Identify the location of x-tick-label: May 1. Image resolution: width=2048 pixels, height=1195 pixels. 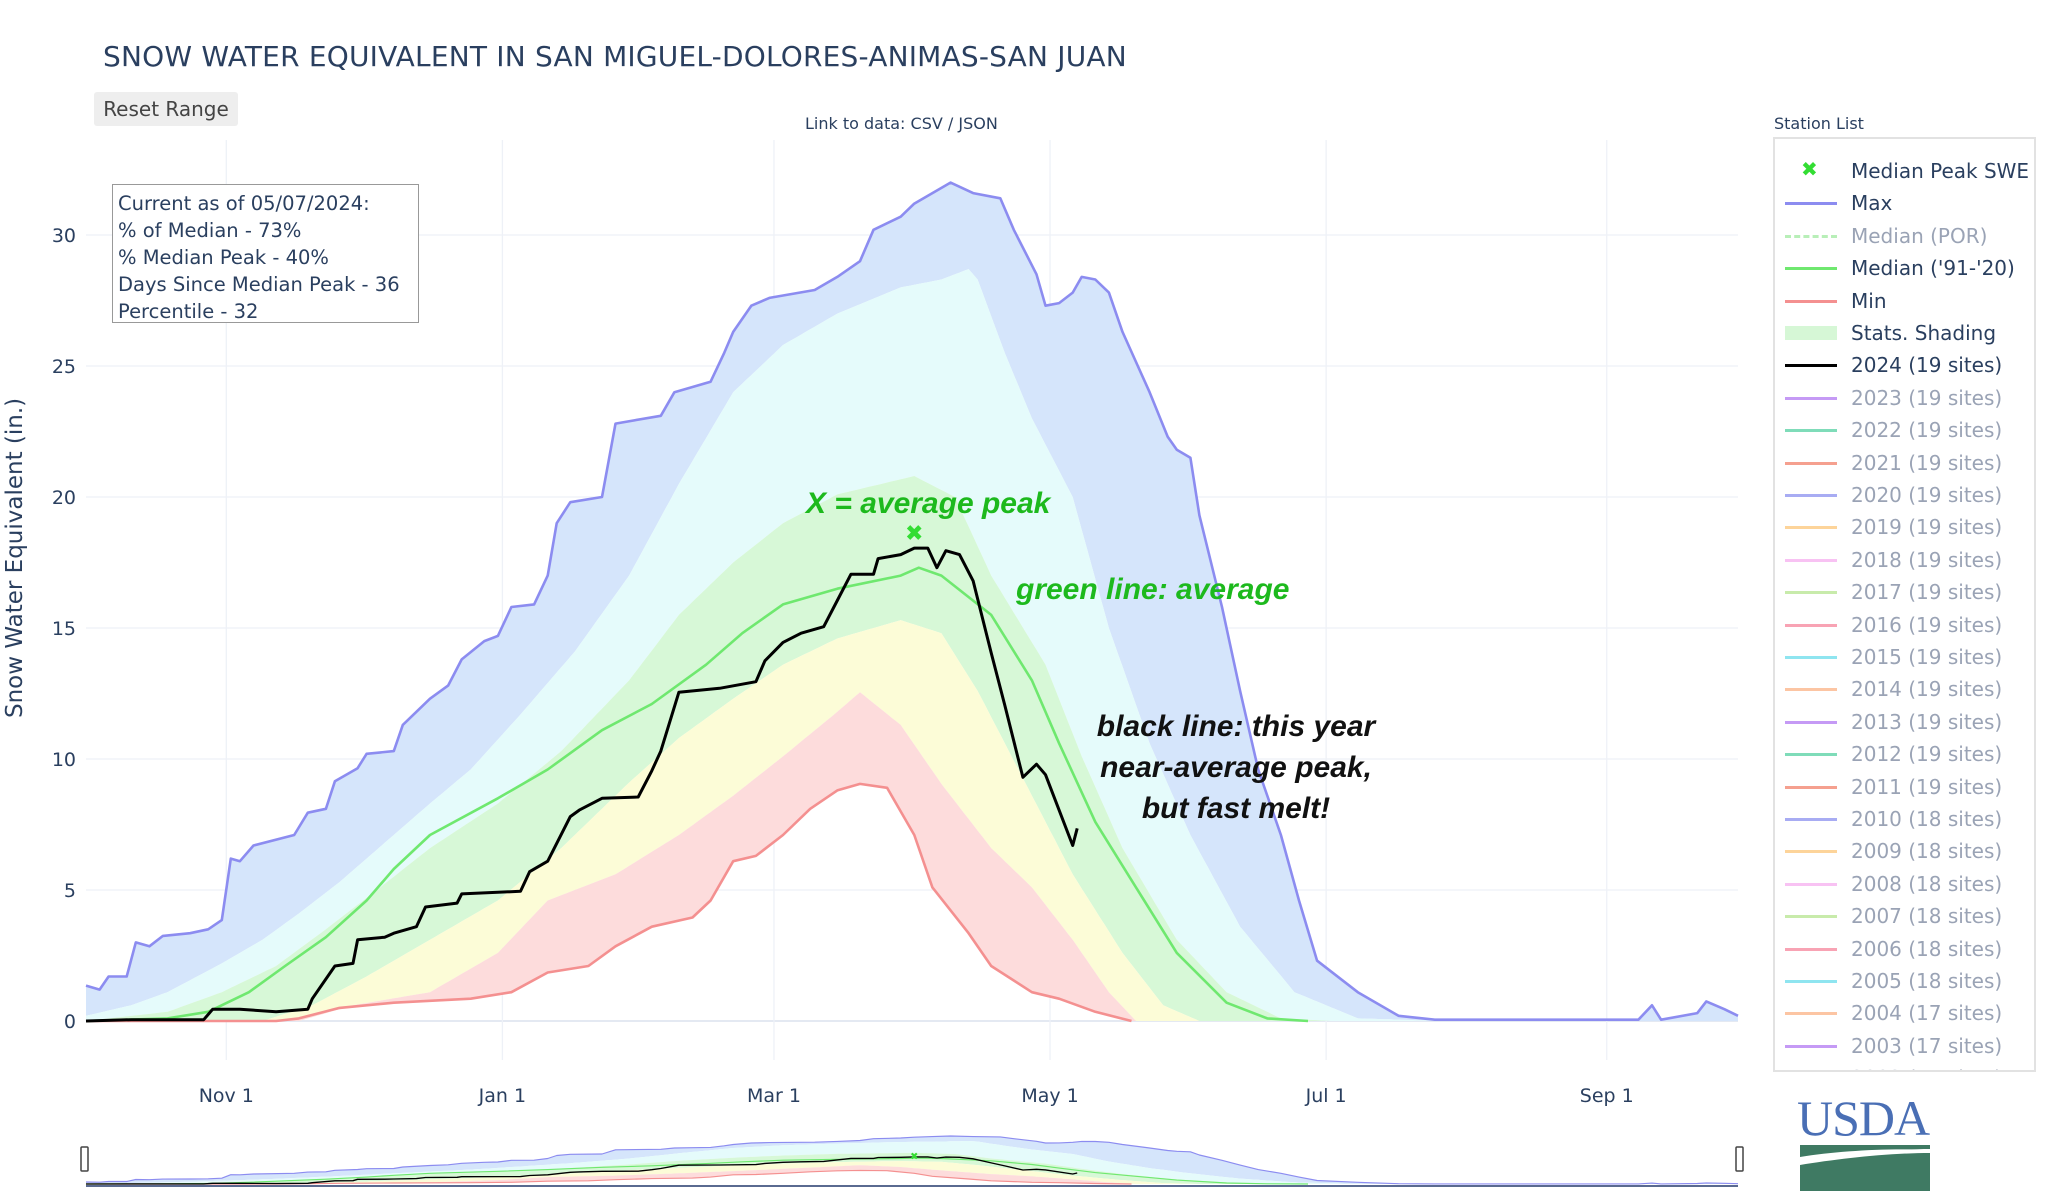
(1049, 1096).